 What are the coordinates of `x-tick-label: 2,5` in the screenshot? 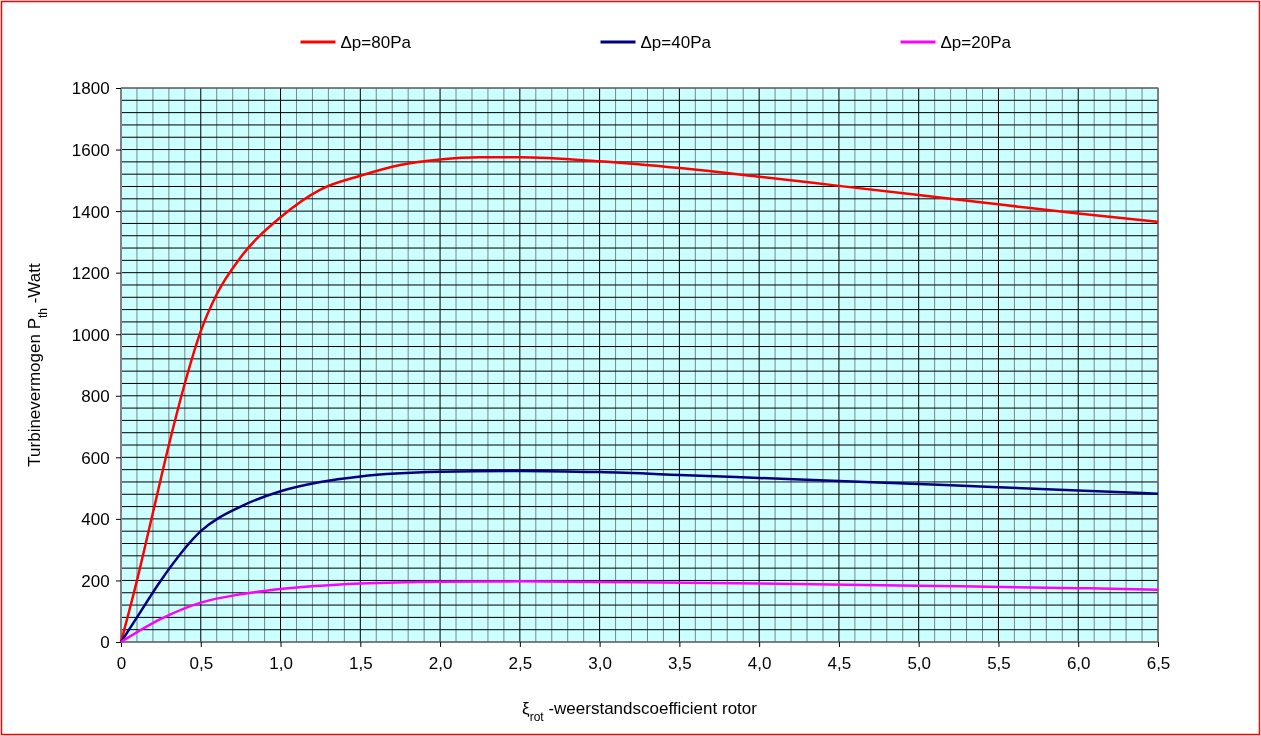 It's located at (520, 663).